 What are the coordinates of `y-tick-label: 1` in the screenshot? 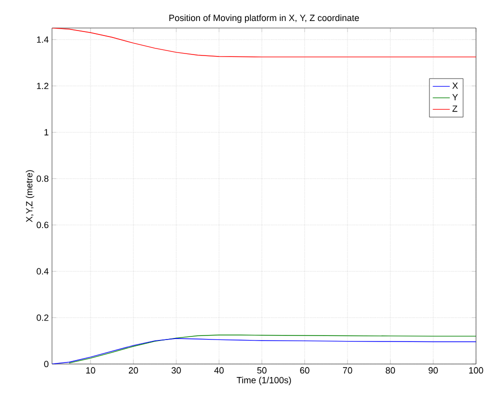 It's located at (46, 132).